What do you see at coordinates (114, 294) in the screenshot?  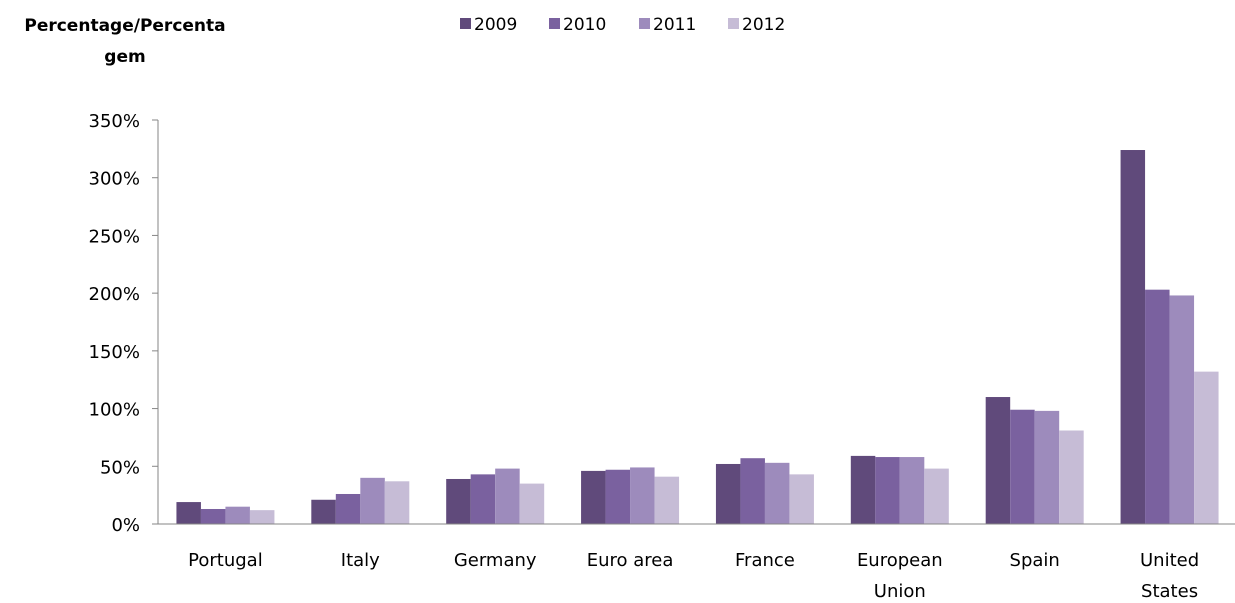 I see `y-tick-label: 200%` at bounding box center [114, 294].